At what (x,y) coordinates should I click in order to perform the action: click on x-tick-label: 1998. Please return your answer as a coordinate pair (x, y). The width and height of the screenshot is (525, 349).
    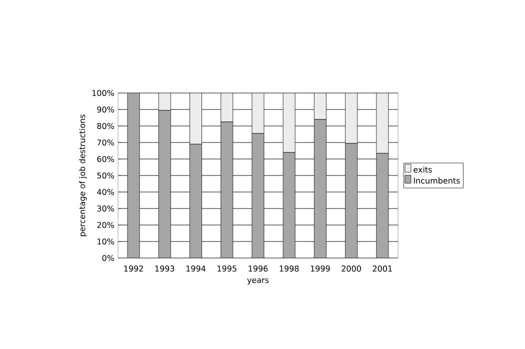
    Looking at the image, I should click on (289, 269).